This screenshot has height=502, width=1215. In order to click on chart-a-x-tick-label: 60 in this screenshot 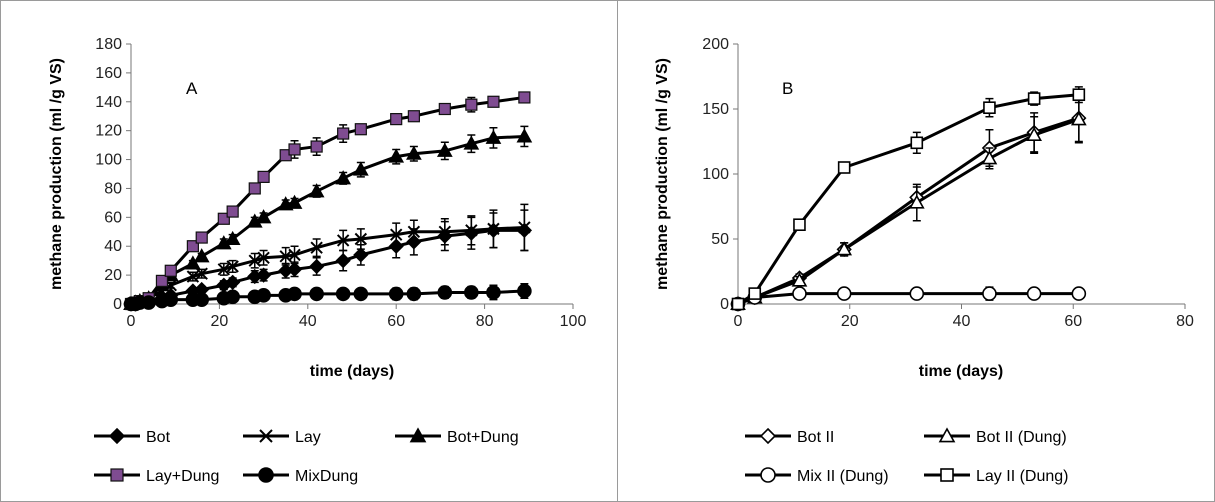, I will do `click(396, 321)`.